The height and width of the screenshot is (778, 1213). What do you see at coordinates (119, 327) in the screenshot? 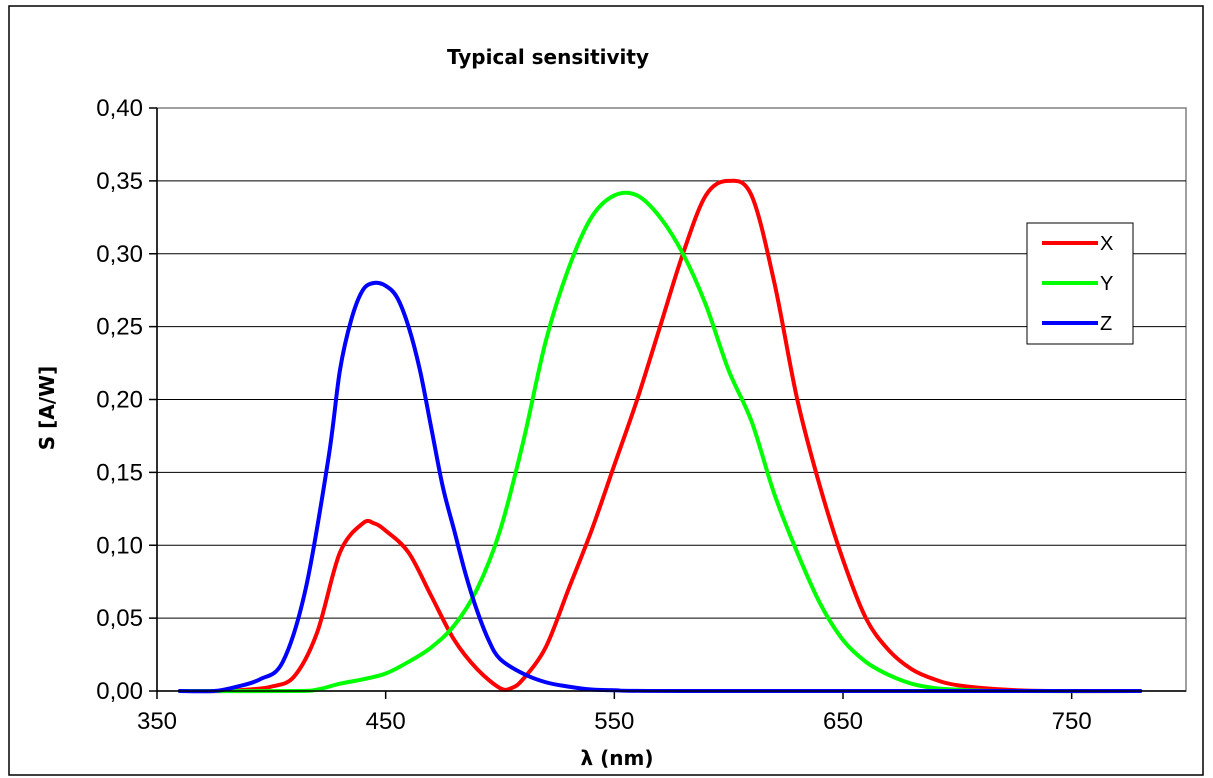
I see `y-tick-label: 0,25` at bounding box center [119, 327].